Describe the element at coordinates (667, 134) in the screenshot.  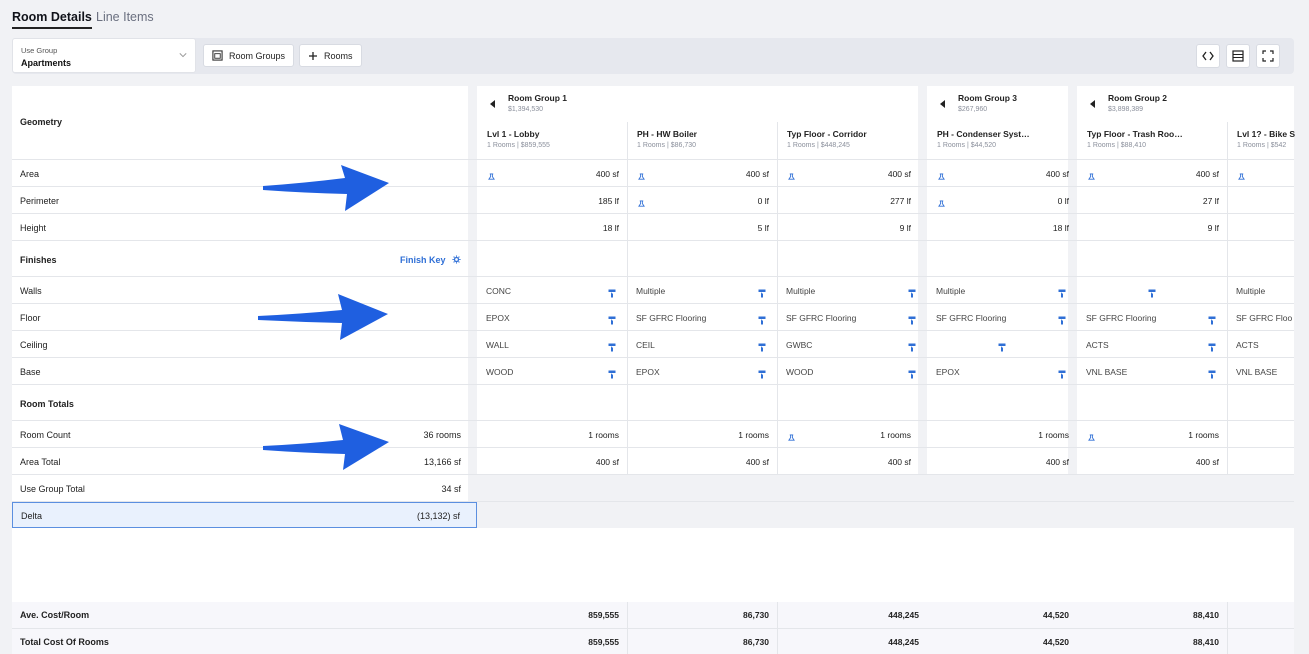
I see `column-name: PH - HW Boiler` at that location.